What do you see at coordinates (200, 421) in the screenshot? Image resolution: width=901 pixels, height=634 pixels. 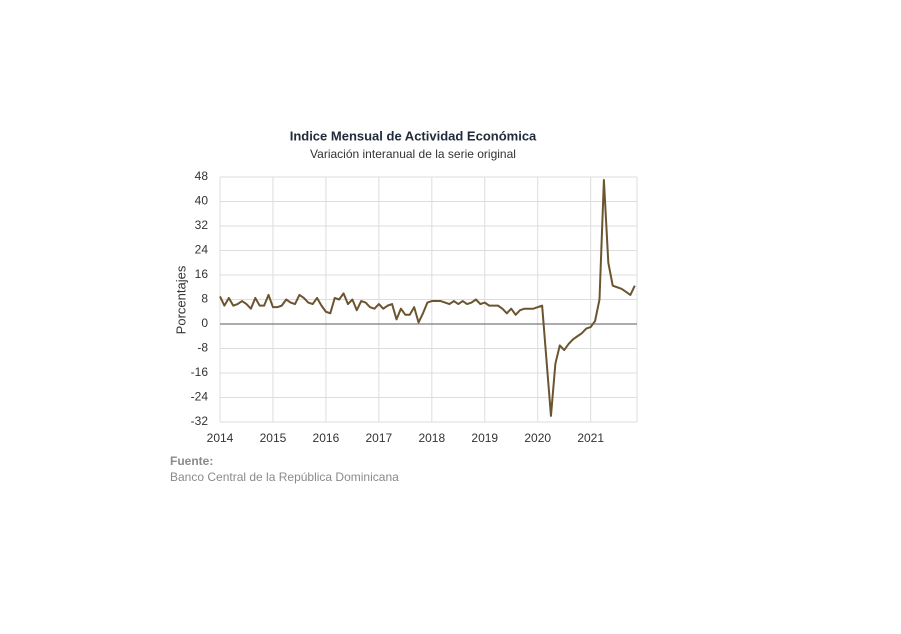 I see `y-tick-label: -32` at bounding box center [200, 421].